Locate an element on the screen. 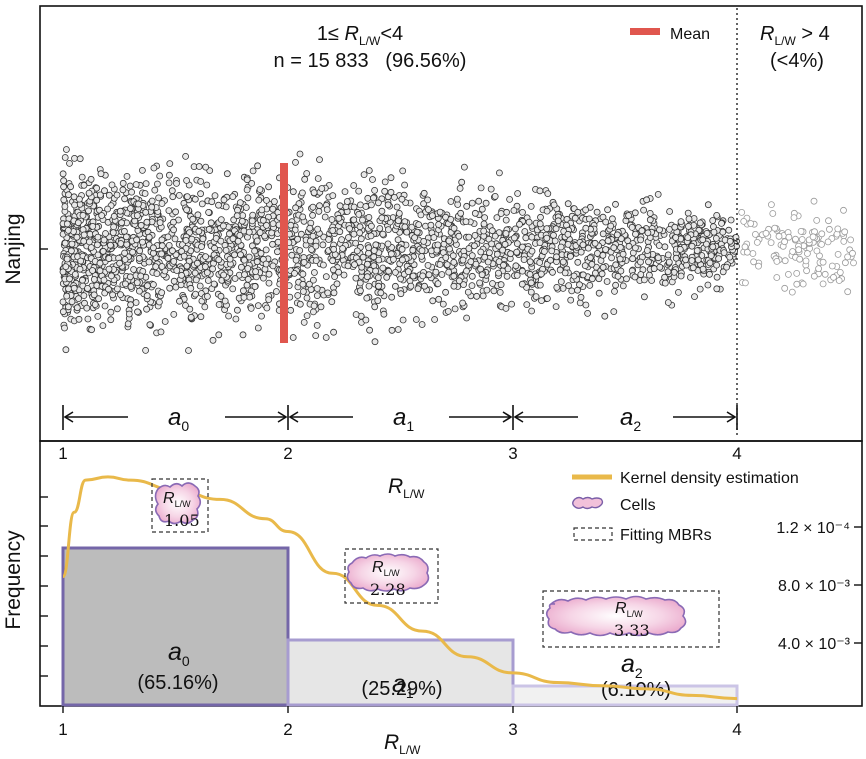 This screenshot has width=866, height=759. bottom-y-label: Frequency is located at coordinates (13, 580).